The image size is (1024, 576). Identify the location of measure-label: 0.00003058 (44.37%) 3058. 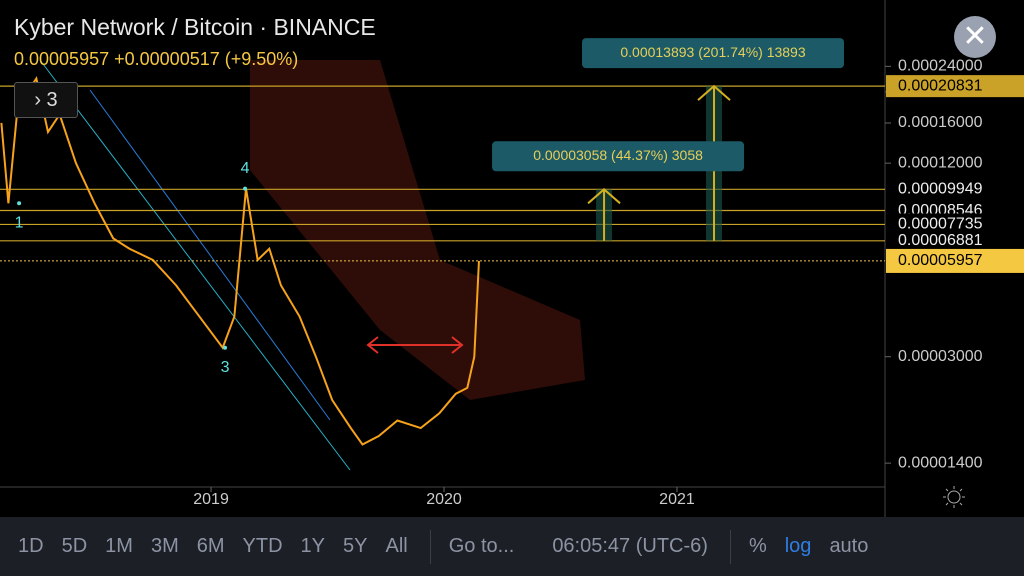
(618, 155).